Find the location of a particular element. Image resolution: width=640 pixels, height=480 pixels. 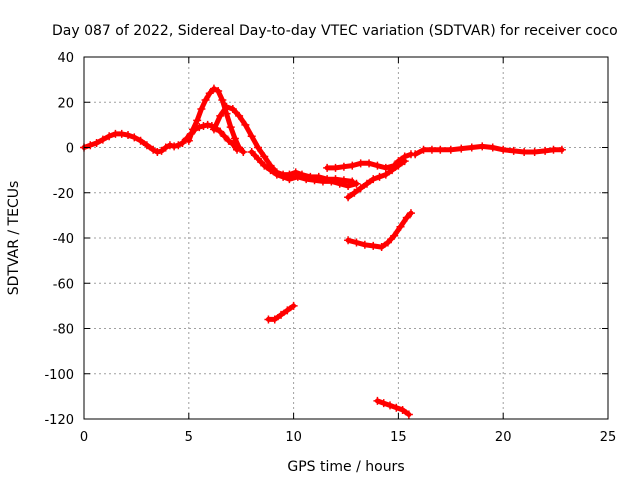

y-tick-label: -20 is located at coordinates (63, 194).